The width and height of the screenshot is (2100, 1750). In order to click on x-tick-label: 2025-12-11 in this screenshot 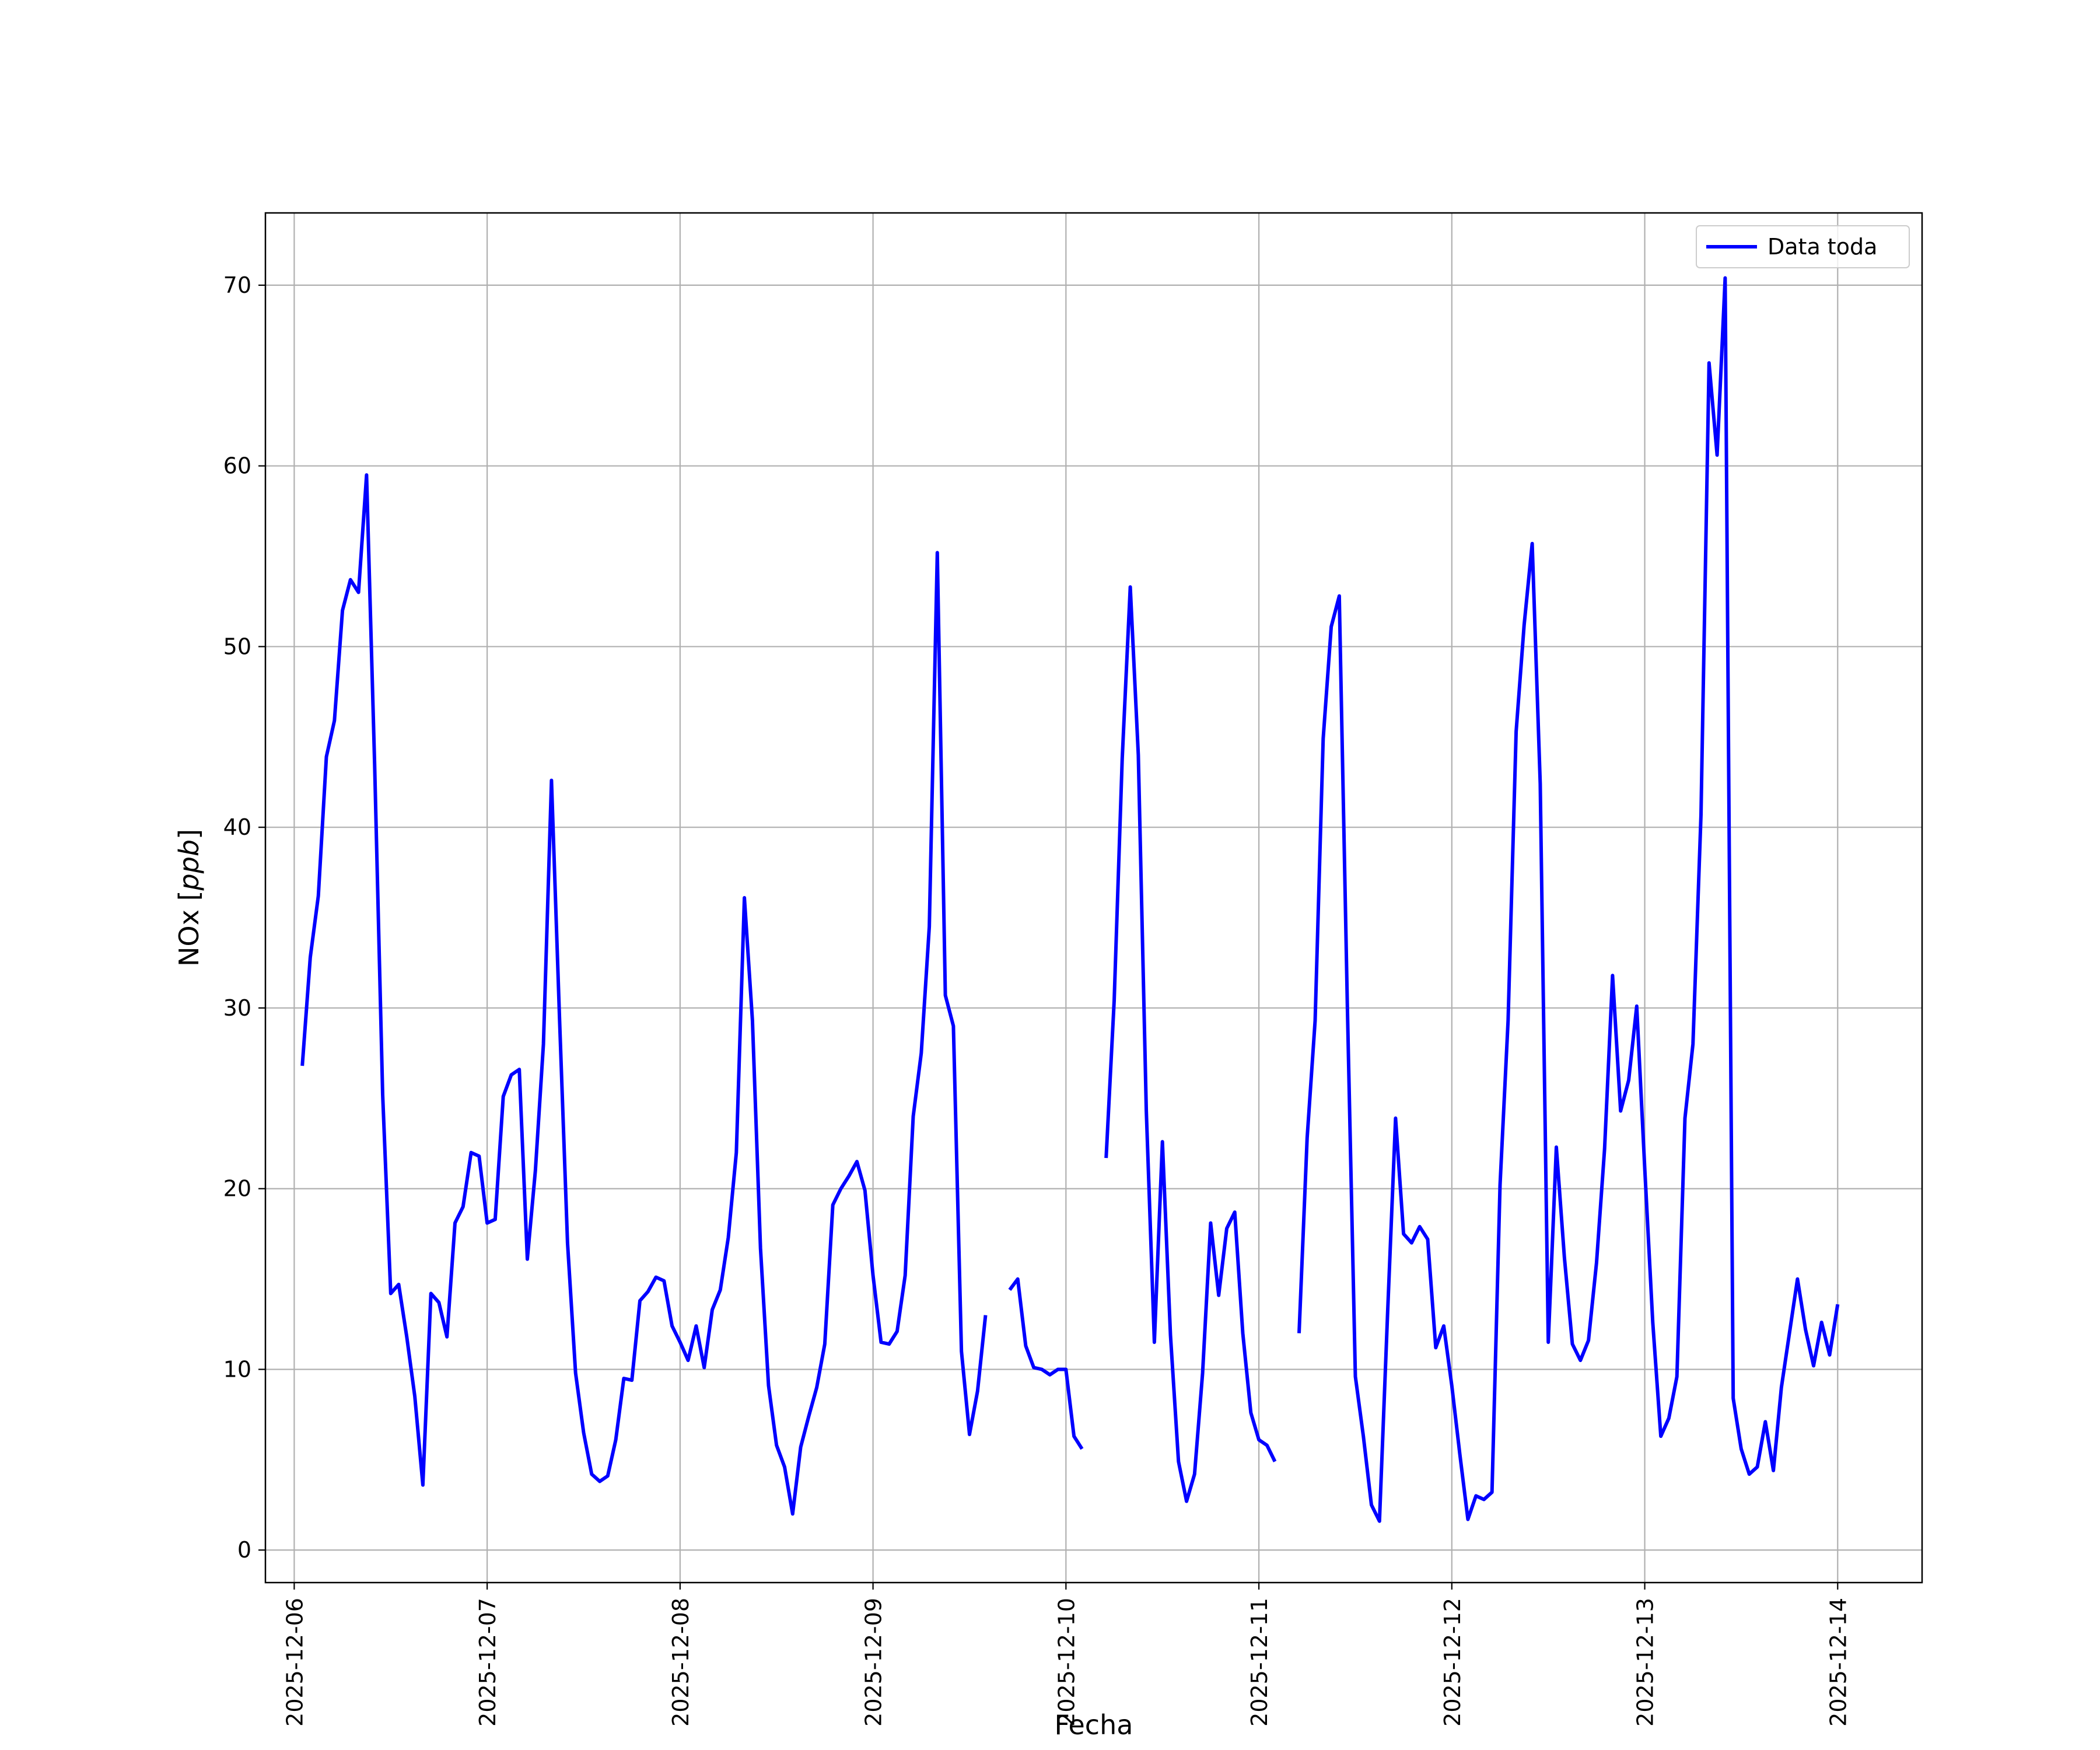, I will do `click(1259, 1662)`.